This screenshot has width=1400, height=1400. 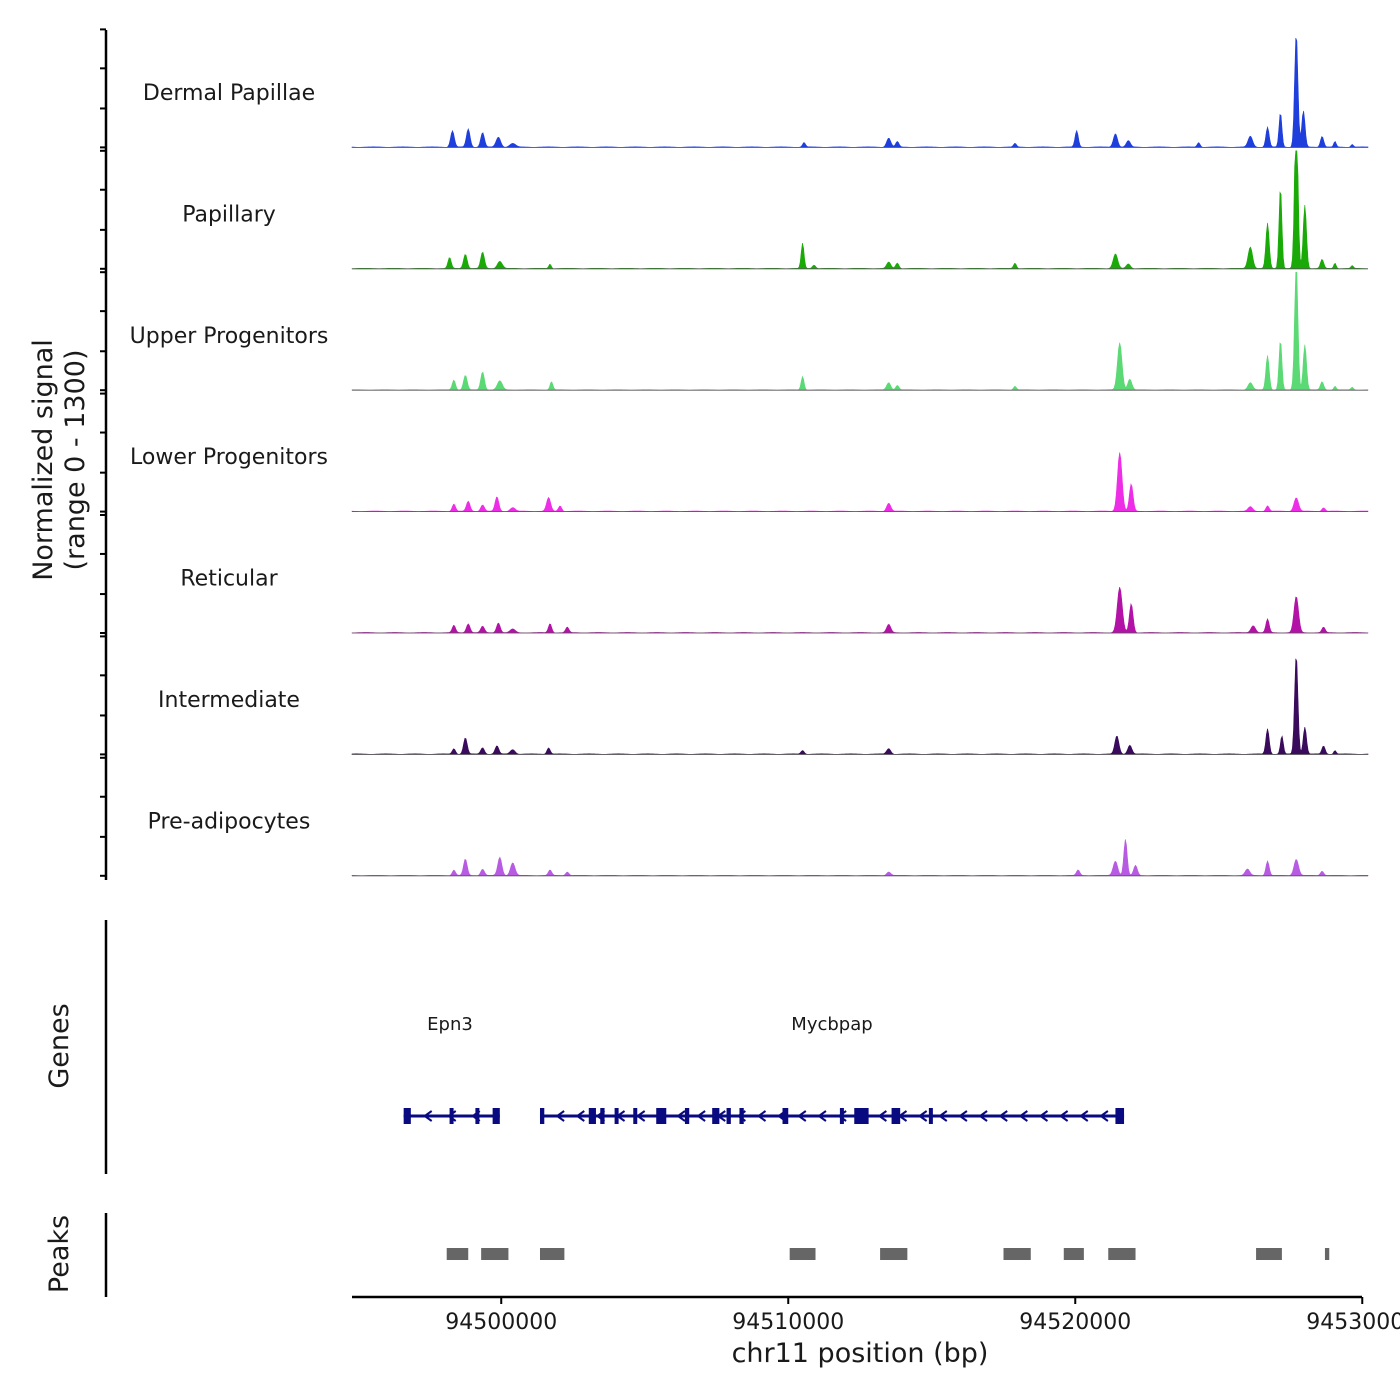 I want to click on peaks-axis-title: Peaks, so click(x=59, y=1254).